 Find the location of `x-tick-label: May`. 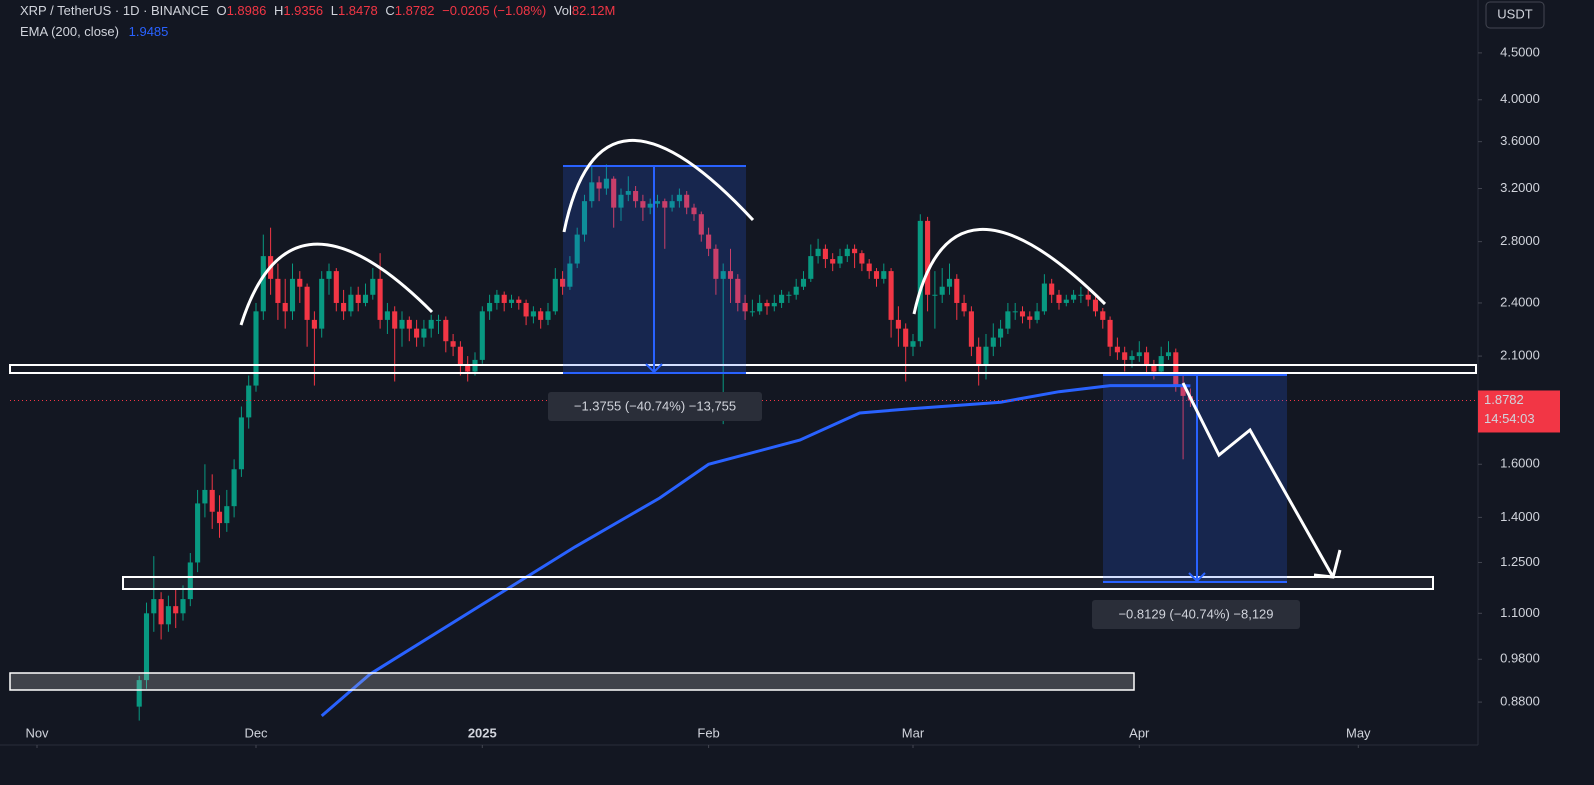

x-tick-label: May is located at coordinates (1358, 732).